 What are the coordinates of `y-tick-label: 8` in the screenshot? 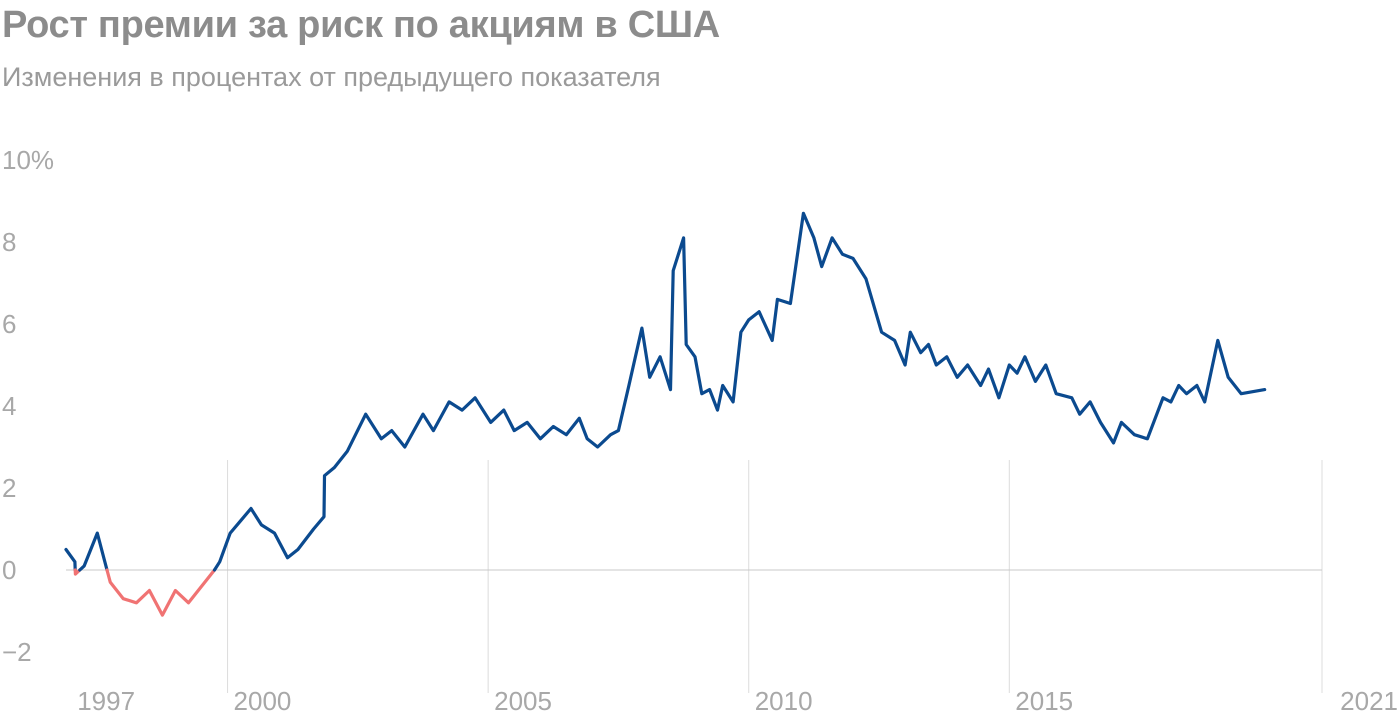 It's located at (9, 242).